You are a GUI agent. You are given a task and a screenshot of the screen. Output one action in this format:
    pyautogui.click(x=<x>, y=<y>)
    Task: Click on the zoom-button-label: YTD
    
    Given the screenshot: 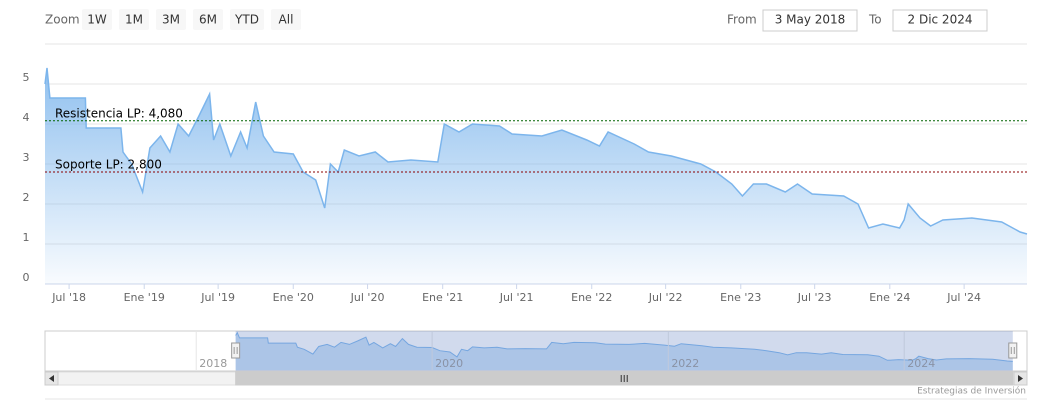 What is the action you would take?
    pyautogui.click(x=246, y=20)
    